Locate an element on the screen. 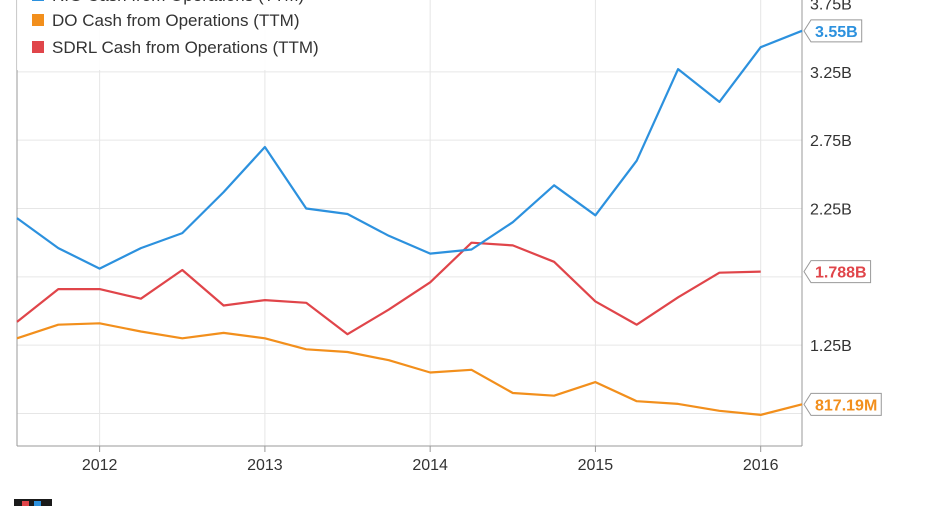 Image resolution: width=931 pixels, height=511 pixels. legend-item: SDRL Cash from Operations (TTM) is located at coordinates (175, 47).